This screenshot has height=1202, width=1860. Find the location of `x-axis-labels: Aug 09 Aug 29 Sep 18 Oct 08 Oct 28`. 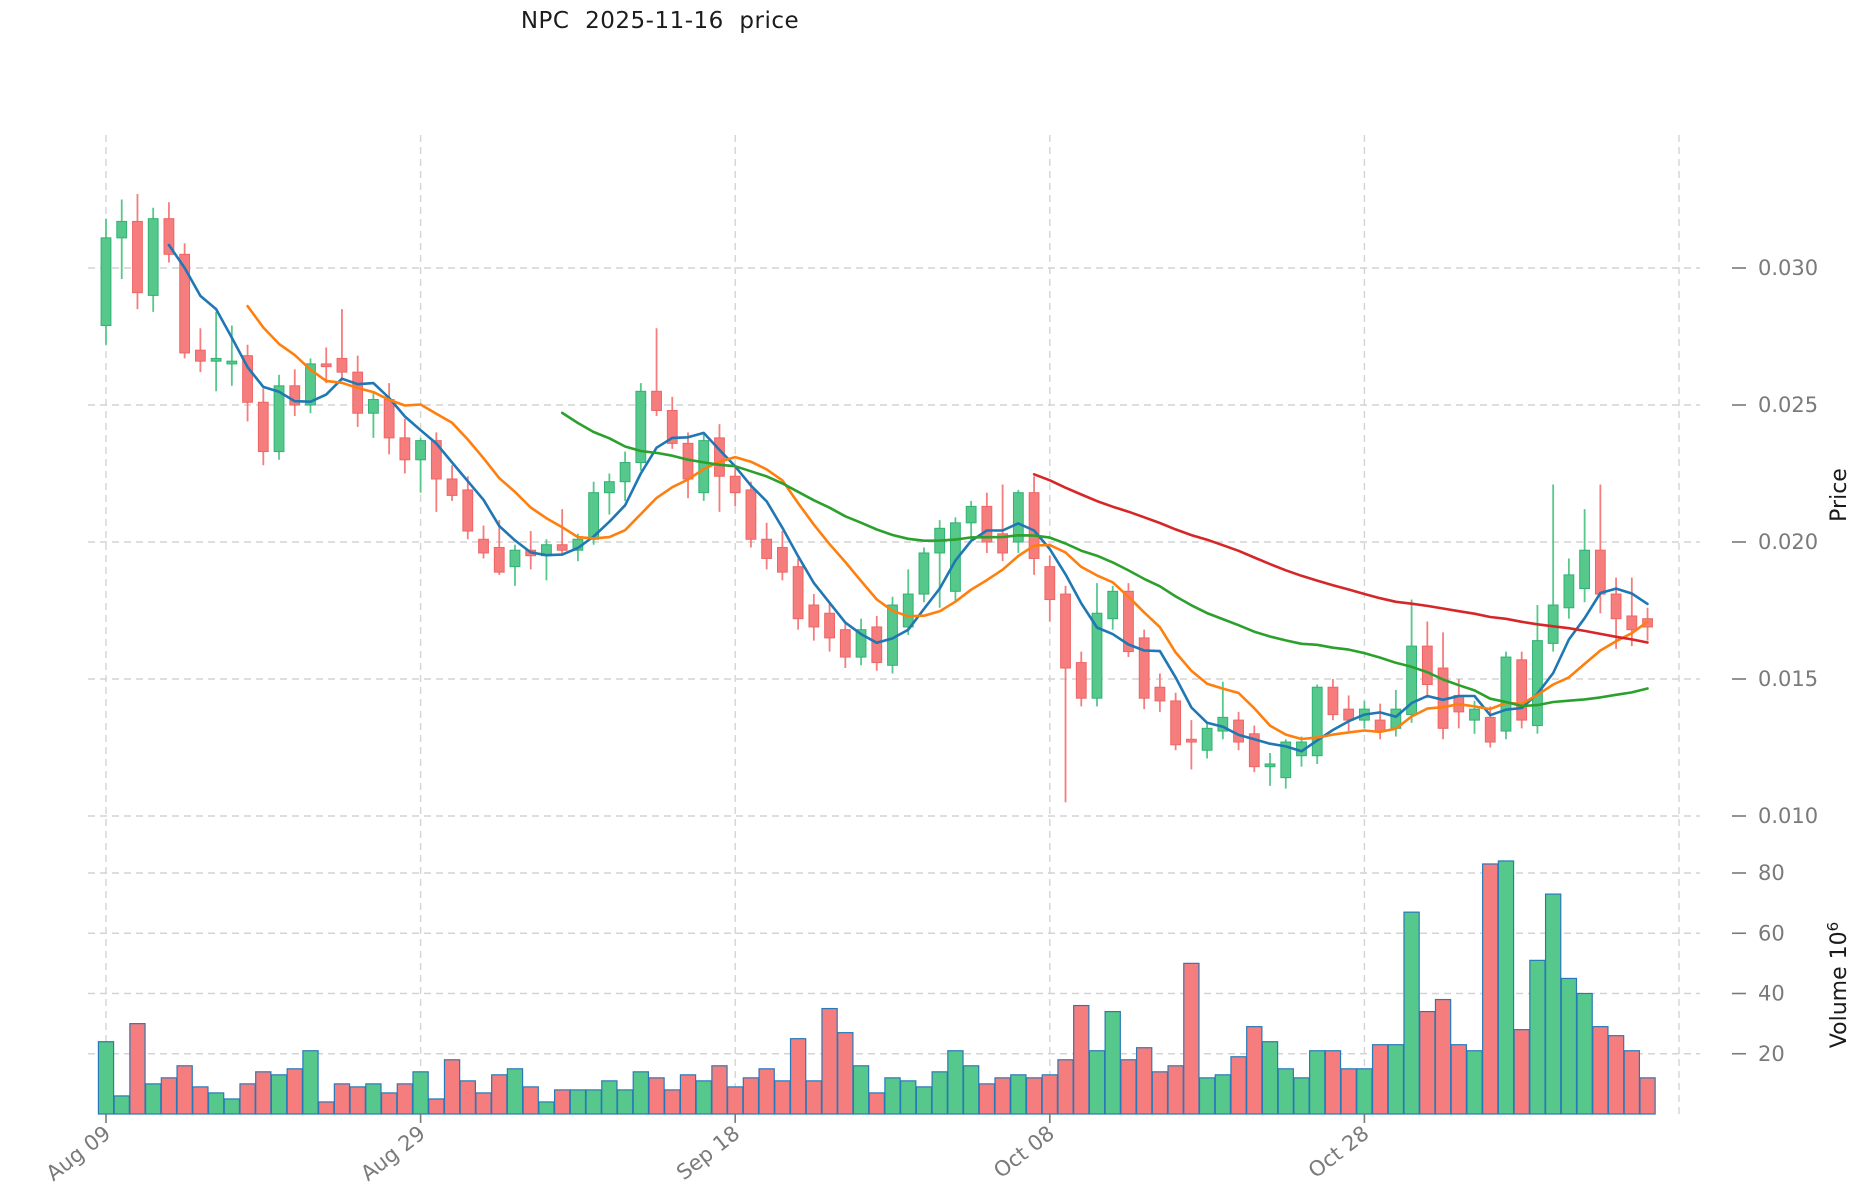

x-axis-labels: Aug 09 Aug 29 Sep 18 Oct 08 Oct 28 is located at coordinates (708, 1150).